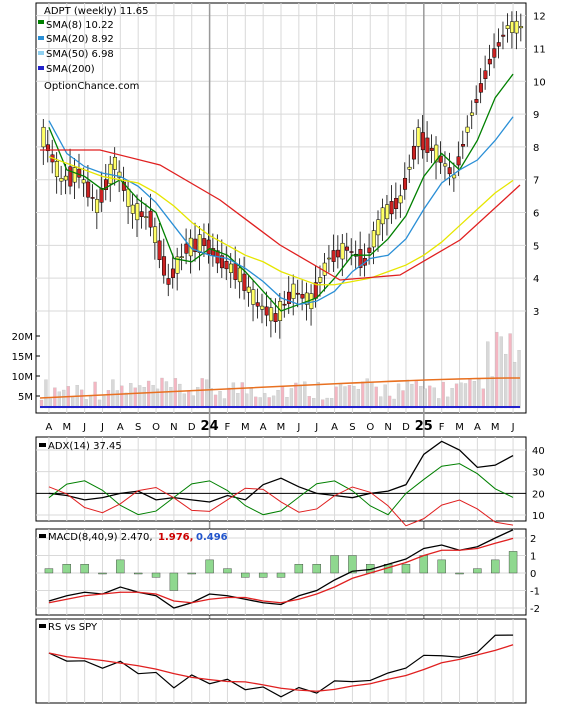 This screenshot has width=566, height=706. What do you see at coordinates (539, 17) in the screenshot?
I see `price-tick-label: 12` at bounding box center [539, 17].